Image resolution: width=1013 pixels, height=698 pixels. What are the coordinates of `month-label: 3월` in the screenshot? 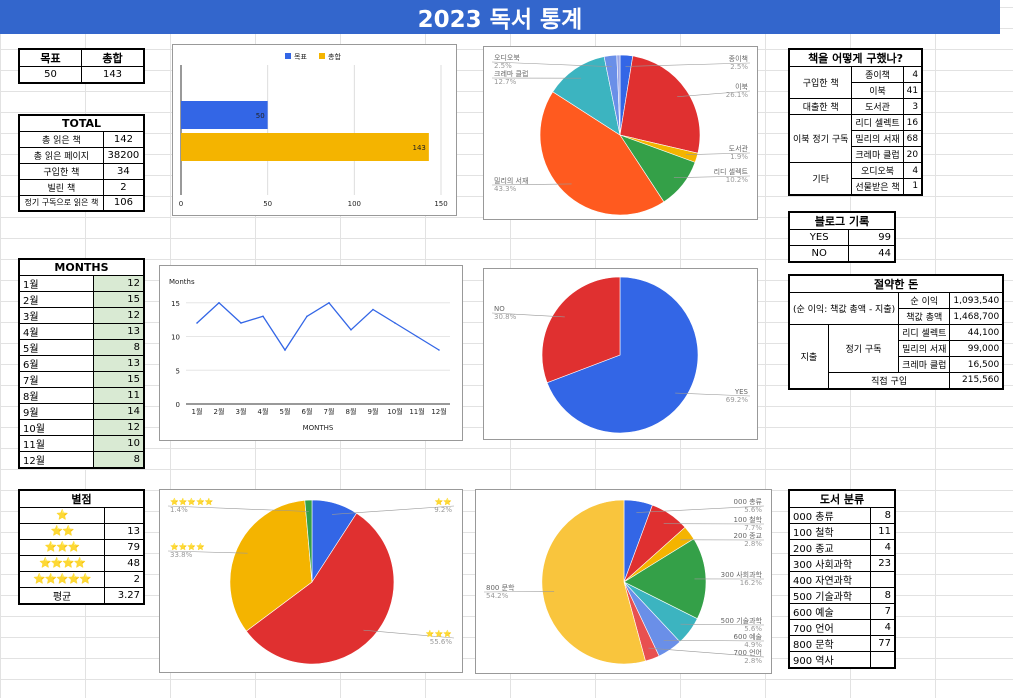 It's located at (56, 315).